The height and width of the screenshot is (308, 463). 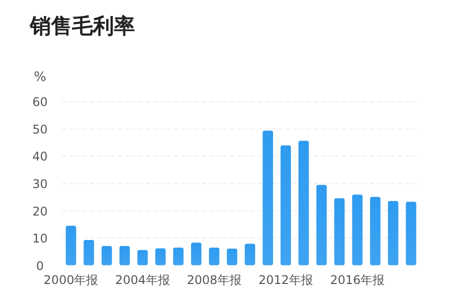 What do you see at coordinates (40, 211) in the screenshot?
I see `y-tick-label: 20` at bounding box center [40, 211].